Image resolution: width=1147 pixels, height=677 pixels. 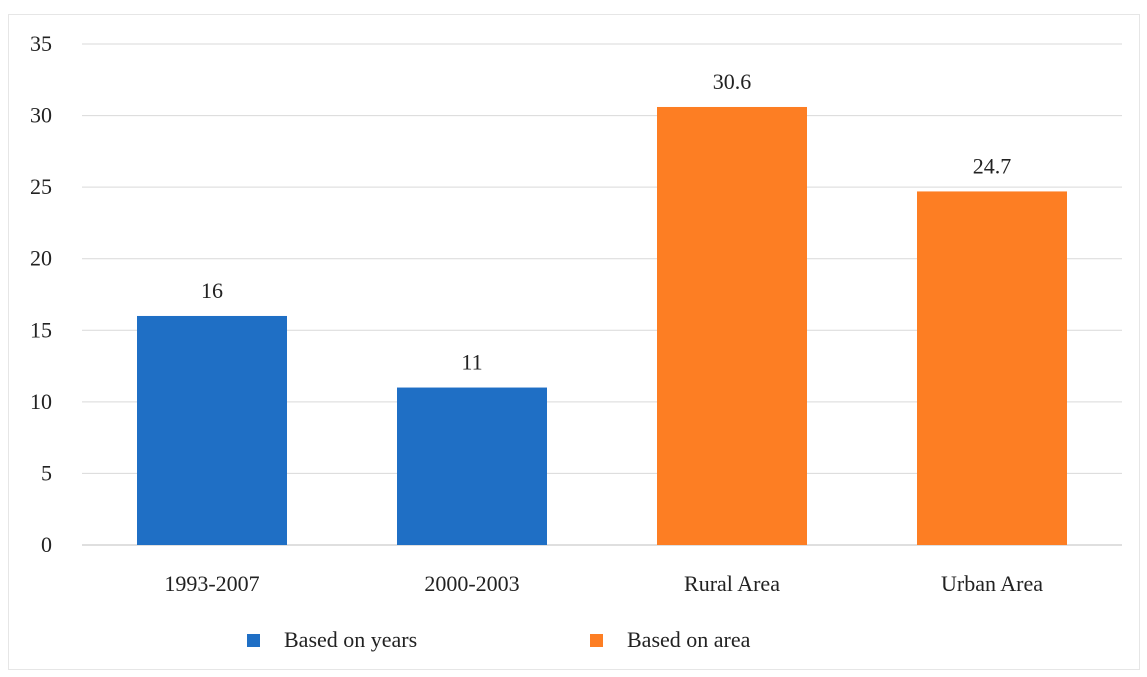 What do you see at coordinates (350, 639) in the screenshot?
I see `legend-label: Based on years` at bounding box center [350, 639].